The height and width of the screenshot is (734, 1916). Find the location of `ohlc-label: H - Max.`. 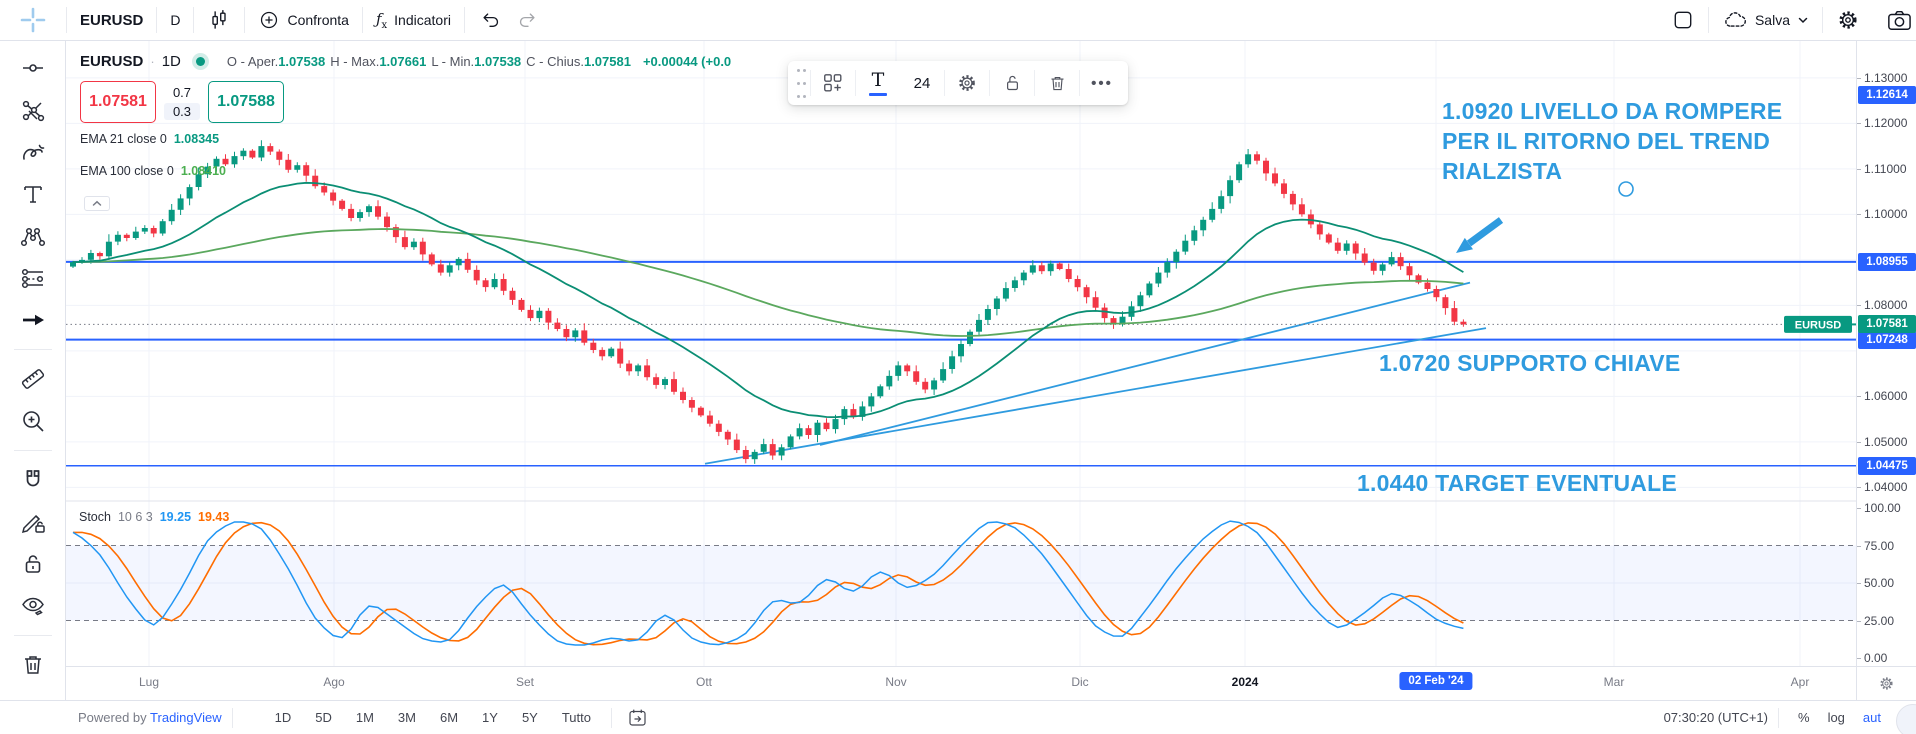

ohlc-label: H - Max. is located at coordinates (355, 61).